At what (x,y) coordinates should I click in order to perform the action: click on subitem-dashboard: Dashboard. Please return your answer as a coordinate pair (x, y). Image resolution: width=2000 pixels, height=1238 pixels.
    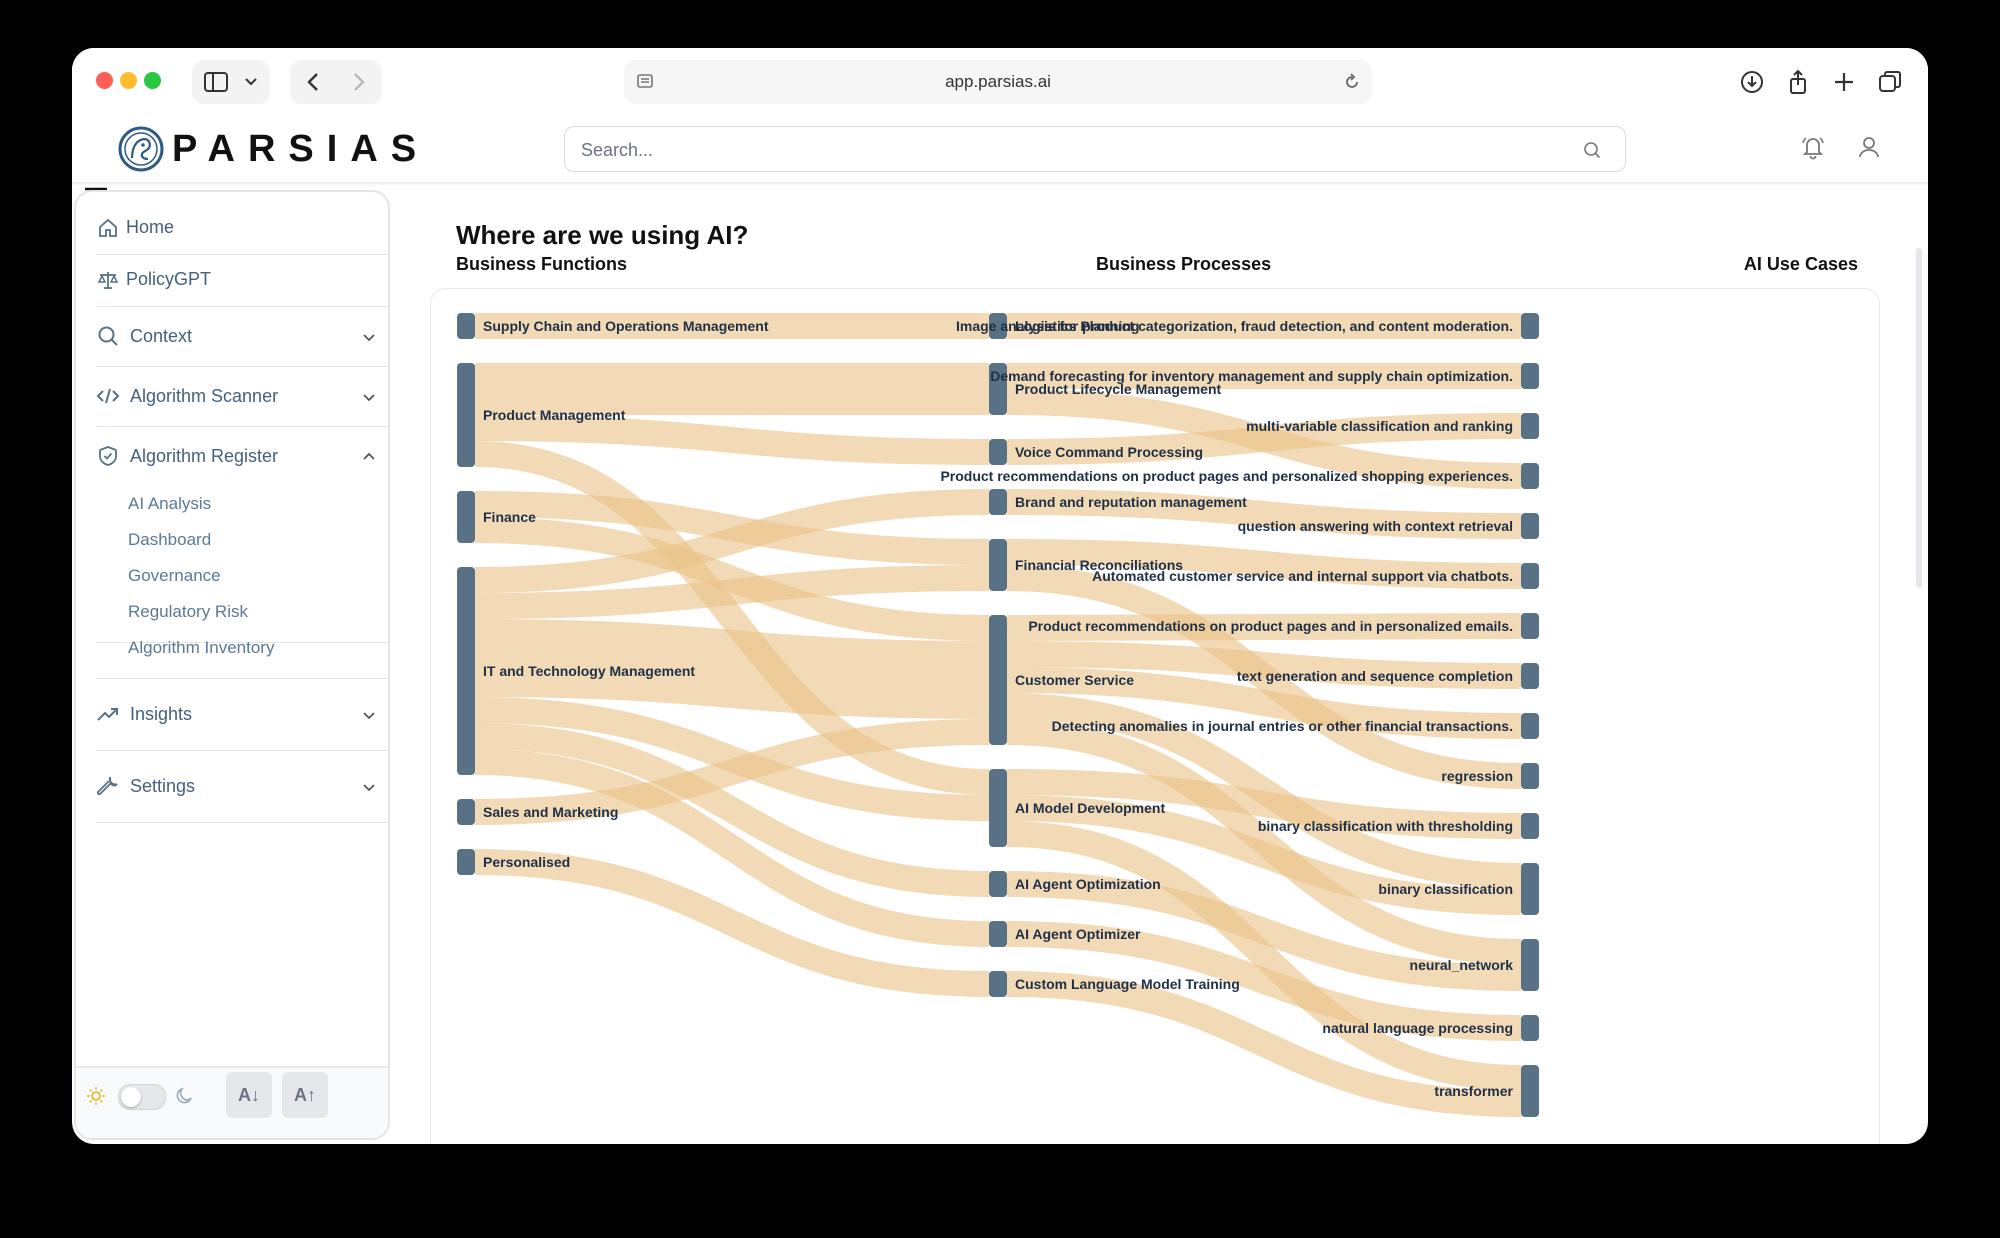
    Looking at the image, I should click on (170, 539).